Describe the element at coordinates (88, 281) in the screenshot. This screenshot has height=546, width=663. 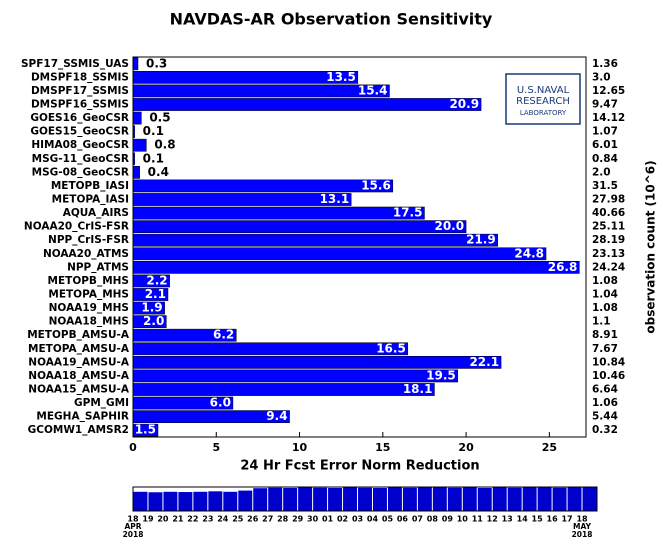
I see `y-tick-label: METOPB_MHS` at that location.